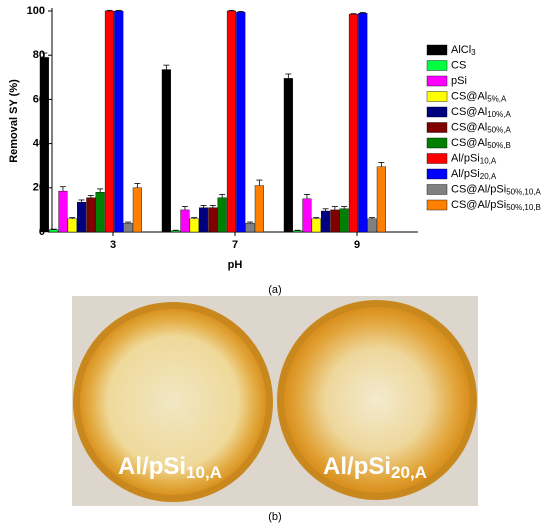  Describe the element at coordinates (274, 290) in the screenshot. I see `caption: (a)` at that location.